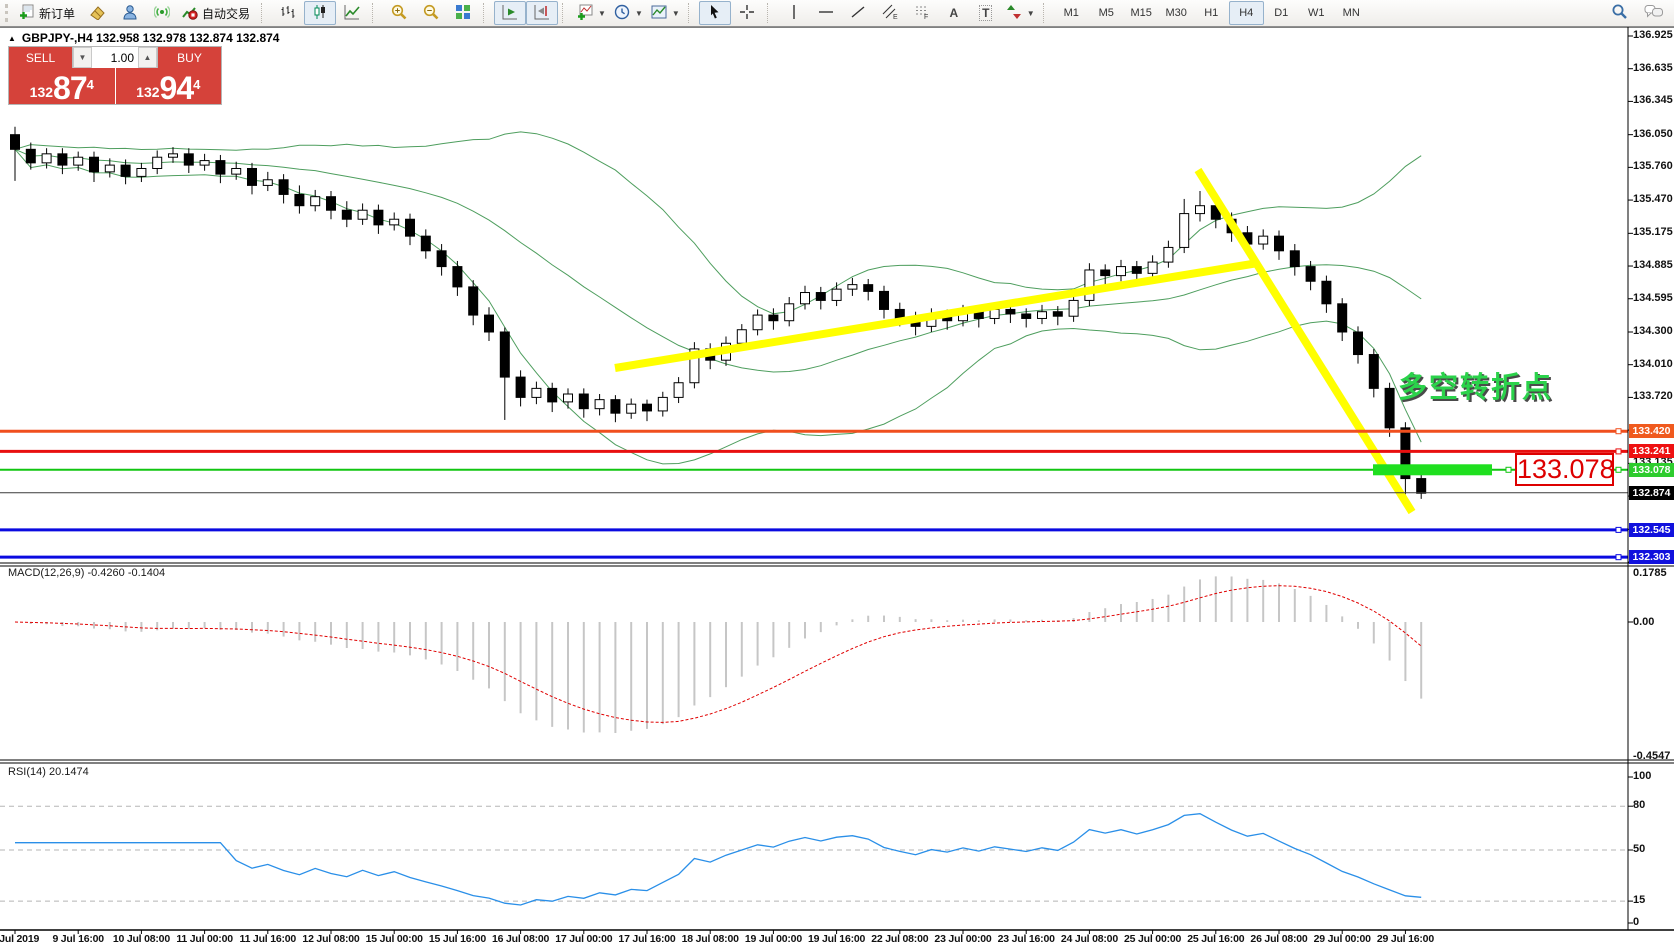 Image resolution: width=1674 pixels, height=947 pixels. What do you see at coordinates (115, 57) in the screenshot?
I see `volume-input` at bounding box center [115, 57].